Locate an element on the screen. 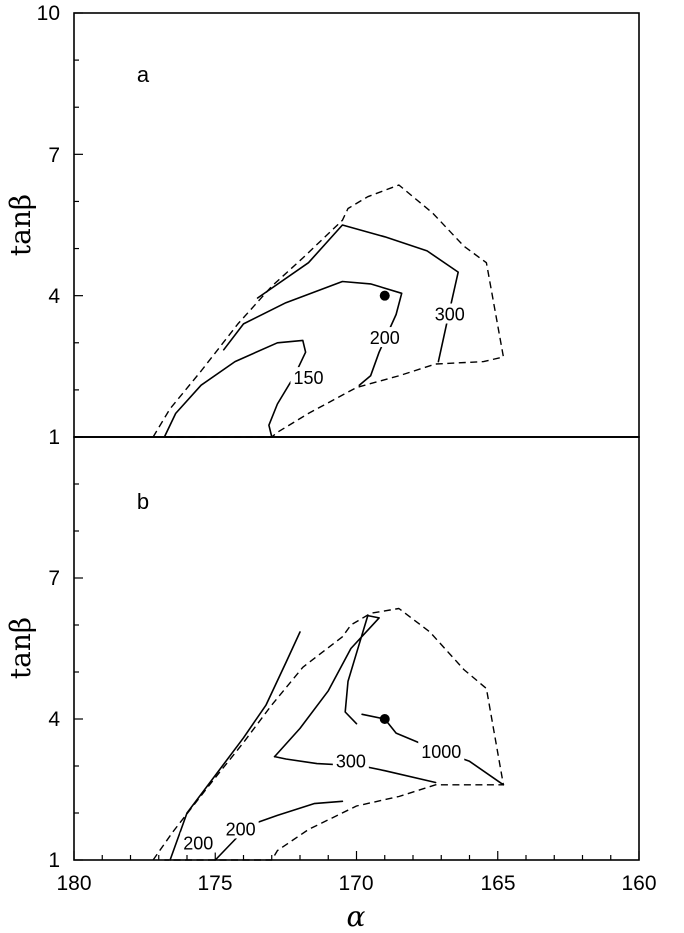 This screenshot has width=684, height=933. x-axis-label: α is located at coordinates (356, 916).